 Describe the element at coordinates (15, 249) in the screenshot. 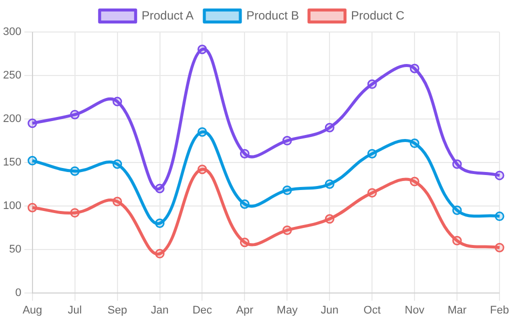

I see `y-tick-label: 50` at that location.